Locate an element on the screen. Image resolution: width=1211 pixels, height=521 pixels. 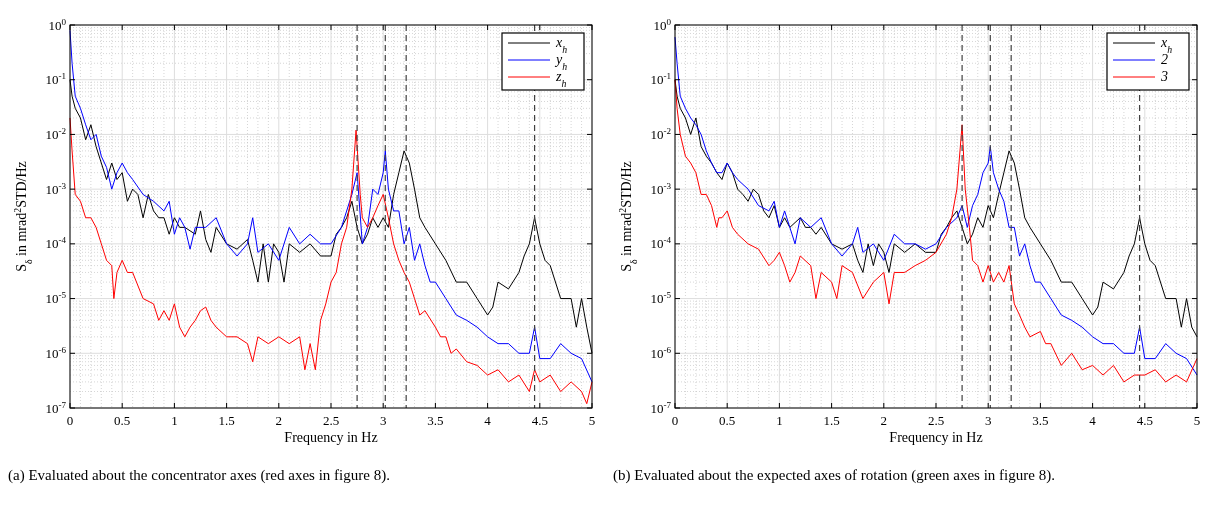
legend-label: 2 is located at coordinates (1164, 59).